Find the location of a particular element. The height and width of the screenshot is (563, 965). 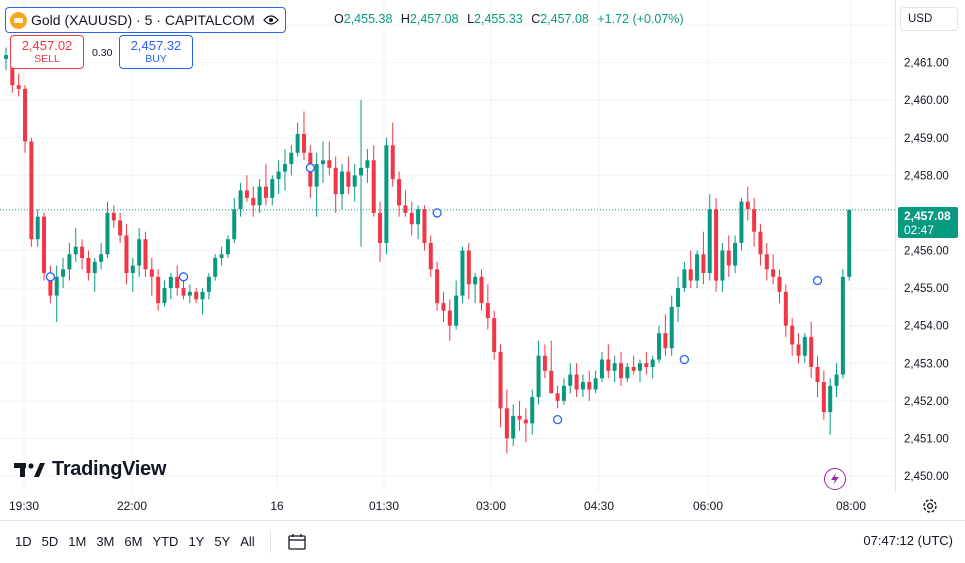

range-3m: 3M is located at coordinates (105, 541).